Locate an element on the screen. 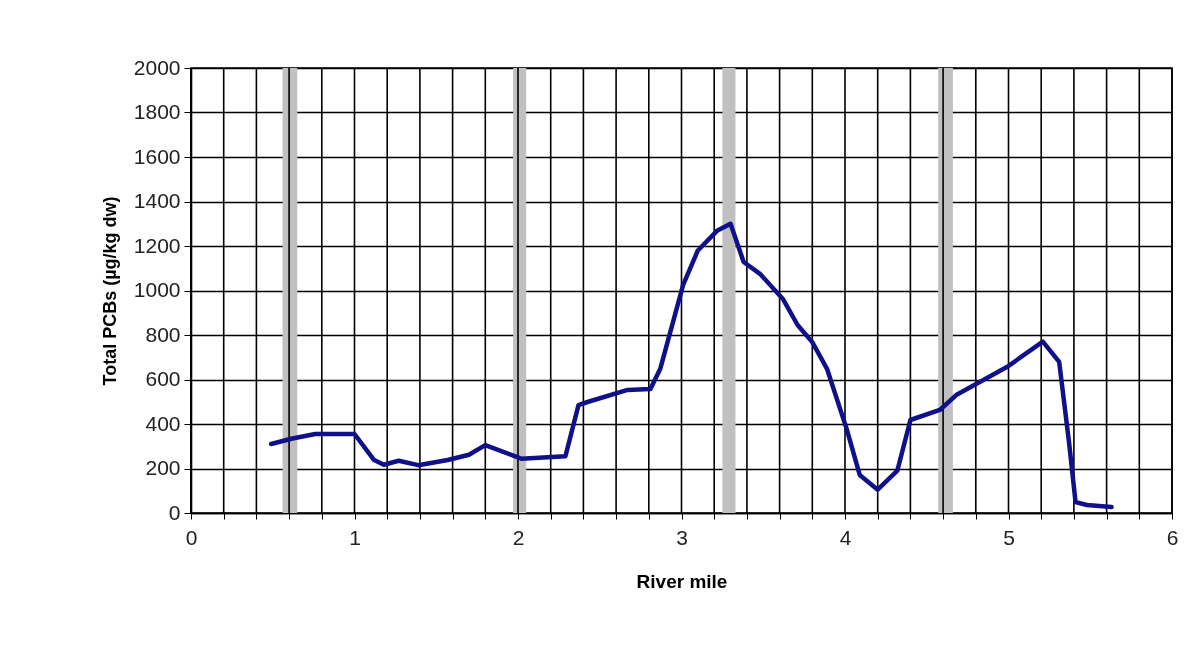 The width and height of the screenshot is (1197, 660). y-tick-label: 0 is located at coordinates (174, 512).